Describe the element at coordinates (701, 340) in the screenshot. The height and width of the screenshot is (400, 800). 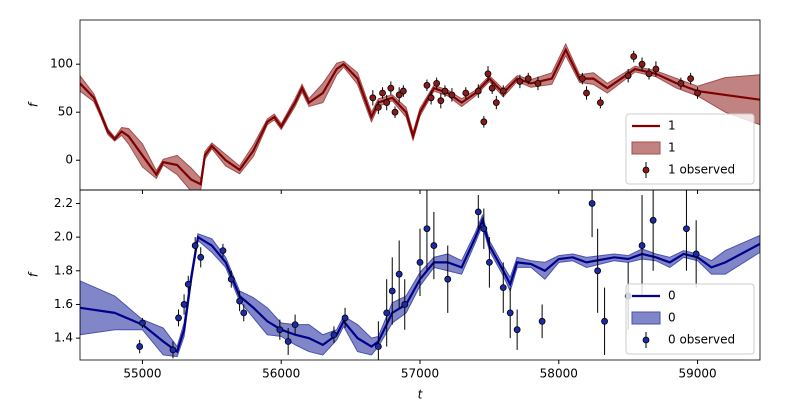
I see `legend-label: 0 observed` at that location.